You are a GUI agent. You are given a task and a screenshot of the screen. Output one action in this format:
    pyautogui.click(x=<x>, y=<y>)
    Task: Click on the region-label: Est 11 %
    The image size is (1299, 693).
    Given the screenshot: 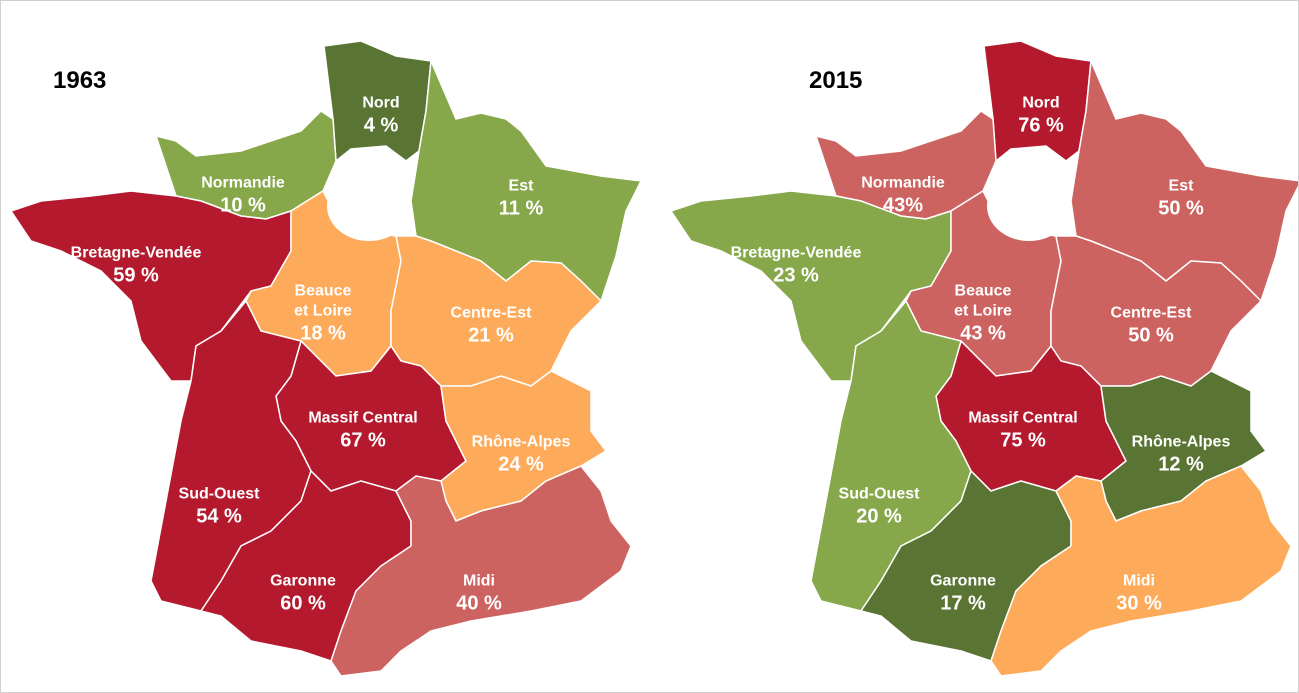 What is the action you would take?
    pyautogui.click(x=521, y=199)
    